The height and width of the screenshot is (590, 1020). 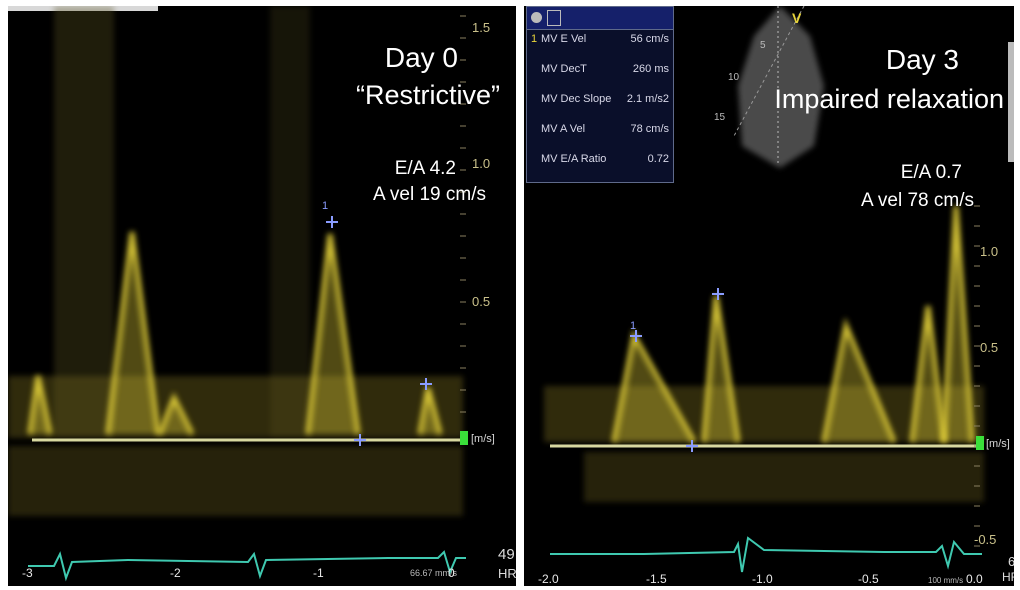 What do you see at coordinates (889, 99) in the screenshot?
I see `pattern-label: Impaired relaxation` at bounding box center [889, 99].